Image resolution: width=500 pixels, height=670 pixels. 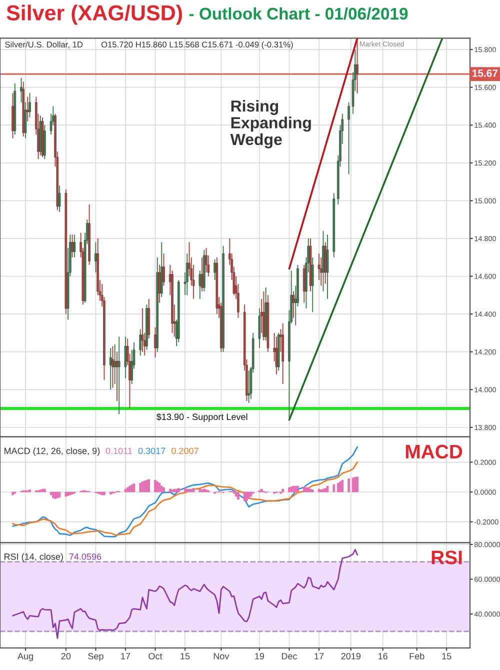 I want to click on x-tick-label: 20, so click(x=66, y=656).